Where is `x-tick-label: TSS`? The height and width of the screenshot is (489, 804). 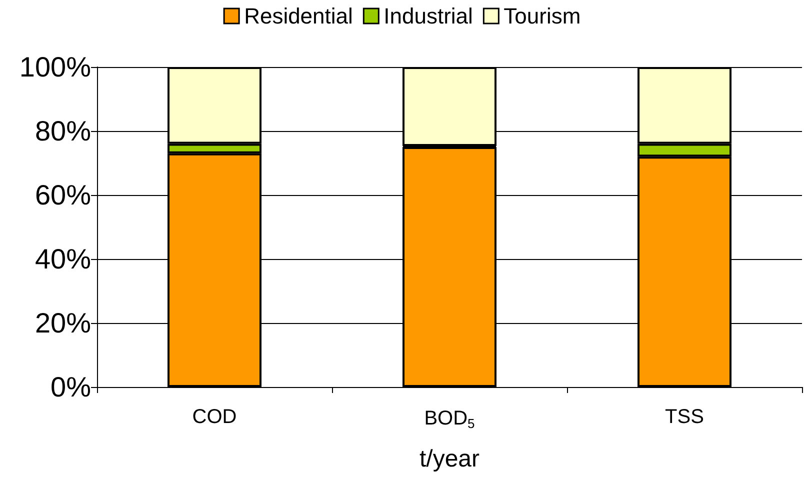
x-tick-label: TSS is located at coordinates (684, 417).